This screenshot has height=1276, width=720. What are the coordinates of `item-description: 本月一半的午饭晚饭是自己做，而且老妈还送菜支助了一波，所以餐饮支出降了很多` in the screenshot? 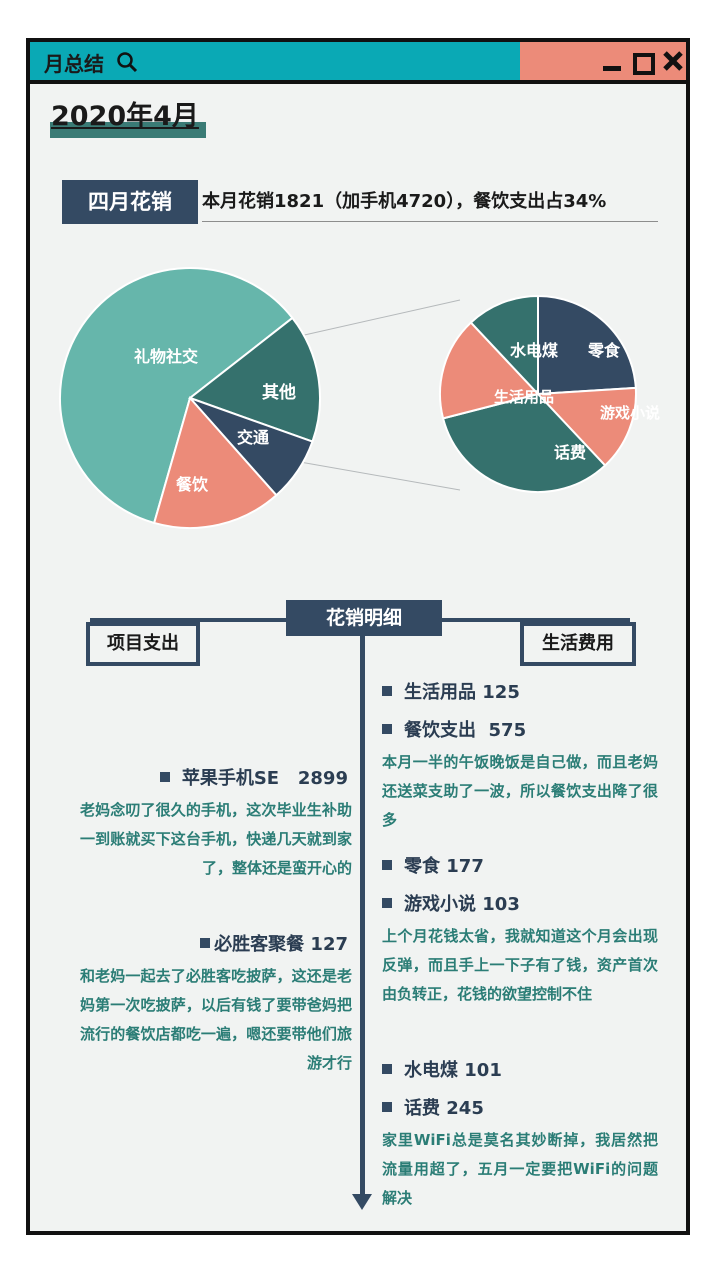 It's located at (520, 791).